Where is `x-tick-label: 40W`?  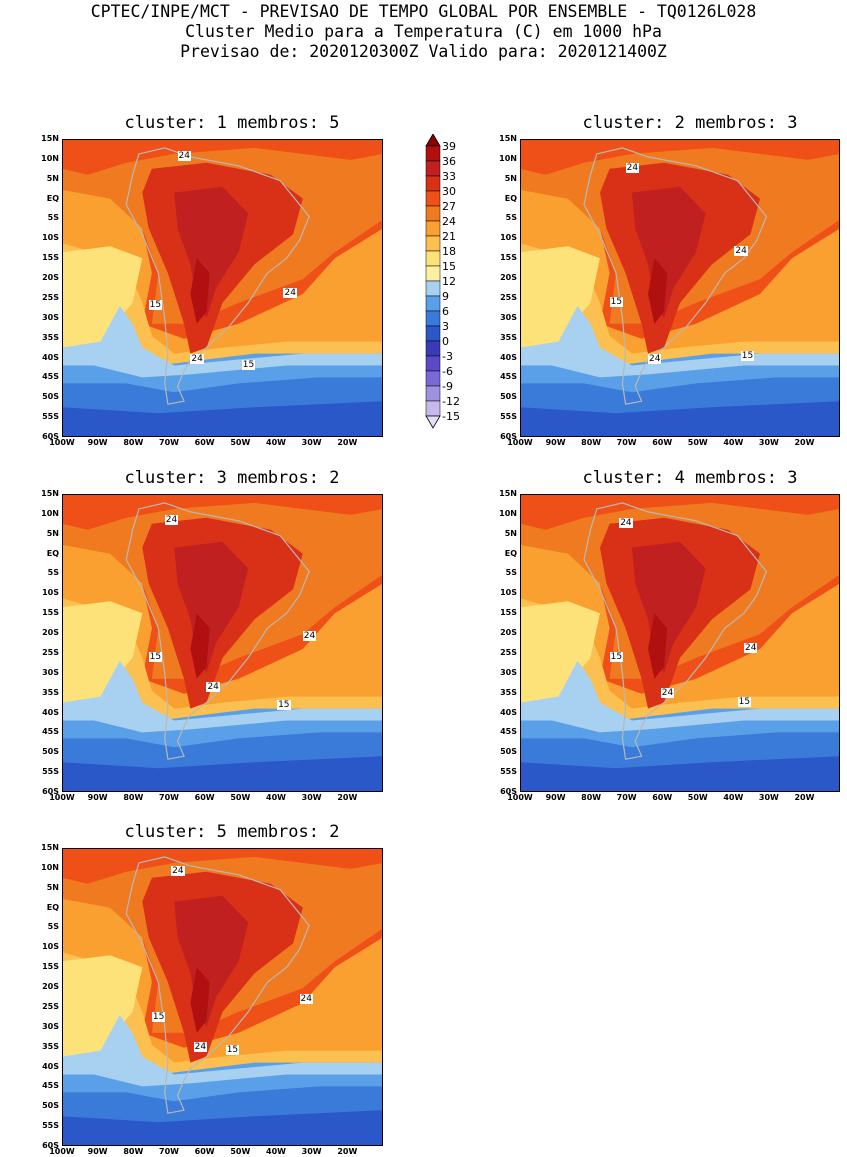 x-tick-label: 40W is located at coordinates (733, 442).